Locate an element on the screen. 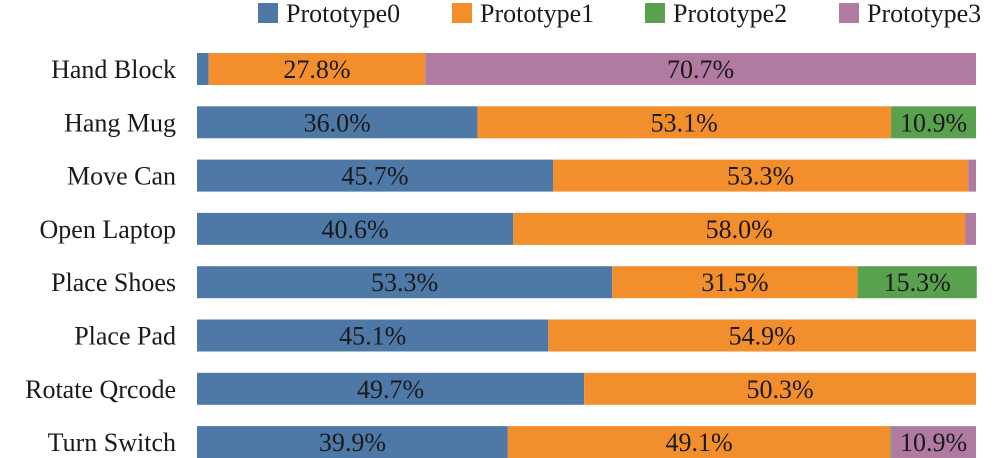  bar-open-laptop-prototype3 is located at coordinates (970, 228).